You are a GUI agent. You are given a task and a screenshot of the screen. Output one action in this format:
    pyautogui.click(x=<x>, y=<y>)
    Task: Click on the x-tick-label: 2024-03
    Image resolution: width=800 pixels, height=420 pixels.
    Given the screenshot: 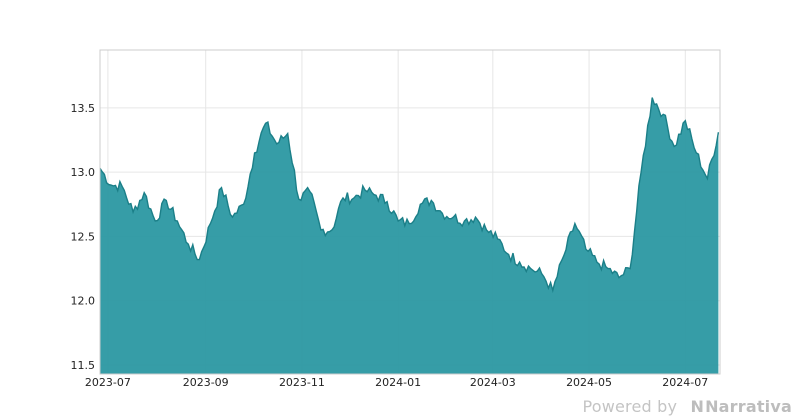 What is the action you would take?
    pyautogui.click(x=493, y=382)
    